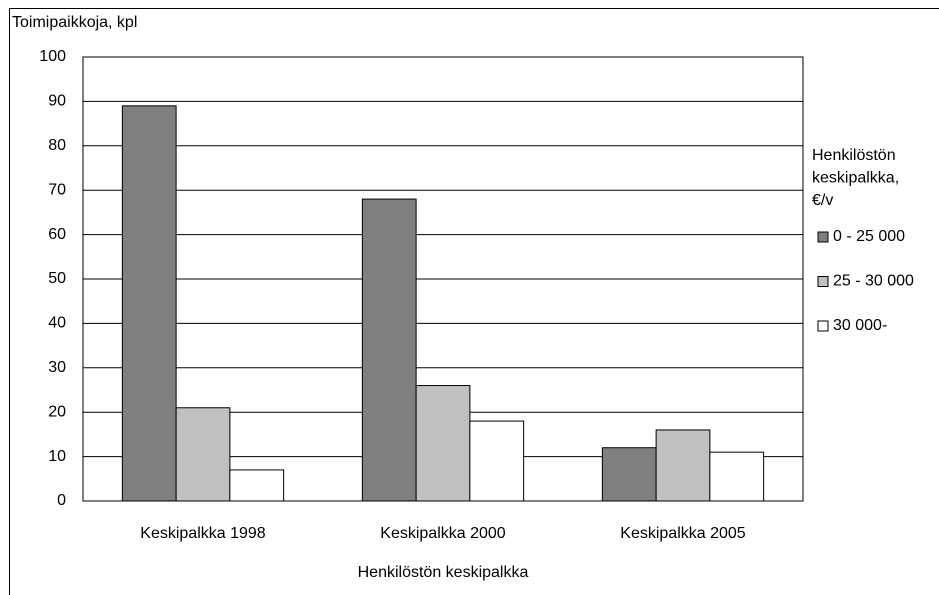 This screenshot has width=939, height=595. What do you see at coordinates (57, 189) in the screenshot?
I see `y-tick-label: 70` at bounding box center [57, 189].